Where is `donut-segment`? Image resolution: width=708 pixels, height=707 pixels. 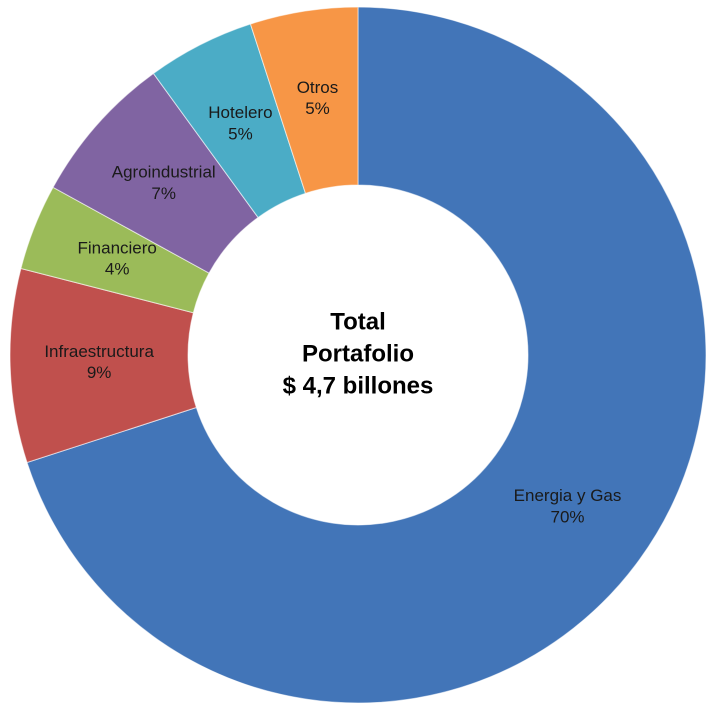
donut-segment is located at coordinates (304, 100).